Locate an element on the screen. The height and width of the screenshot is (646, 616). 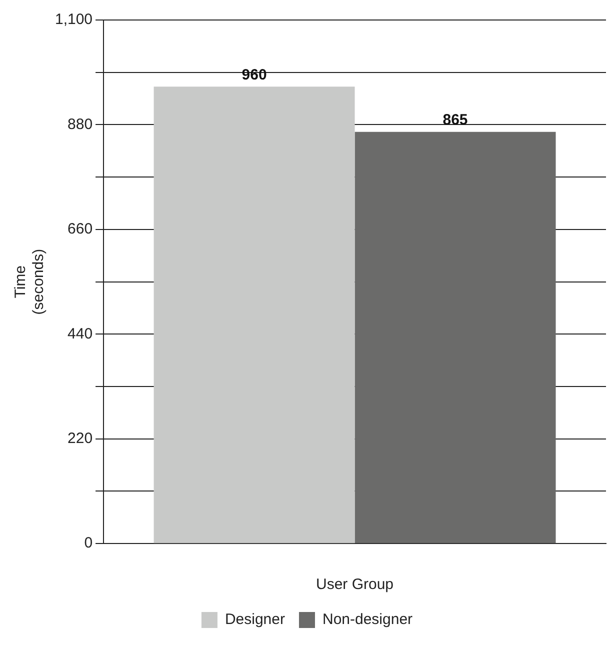
legend-label: Designer is located at coordinates (254, 619).